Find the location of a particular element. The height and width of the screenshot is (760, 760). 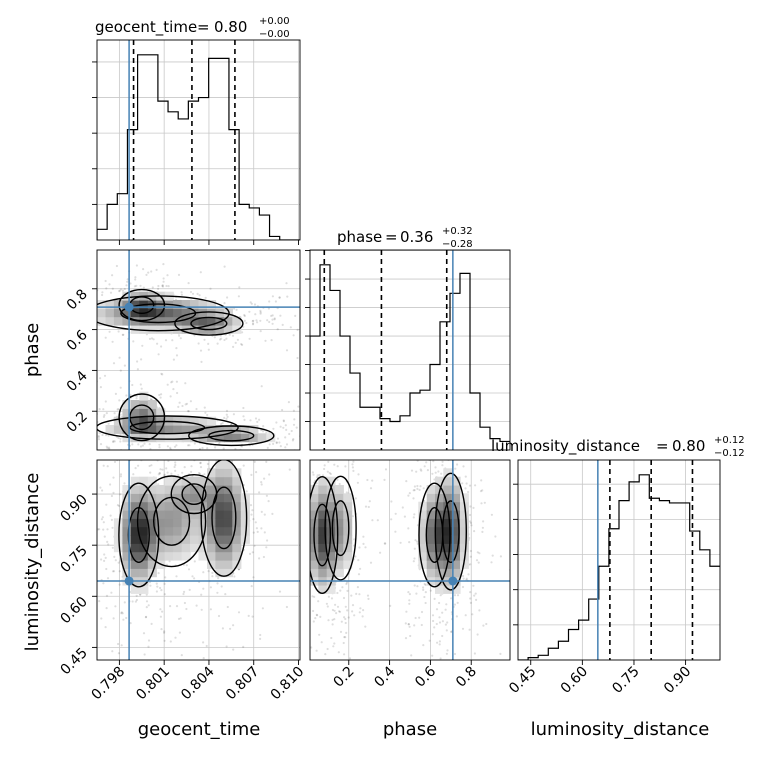

panel-distance-vs-phase-frame is located at coordinates (410, 560).